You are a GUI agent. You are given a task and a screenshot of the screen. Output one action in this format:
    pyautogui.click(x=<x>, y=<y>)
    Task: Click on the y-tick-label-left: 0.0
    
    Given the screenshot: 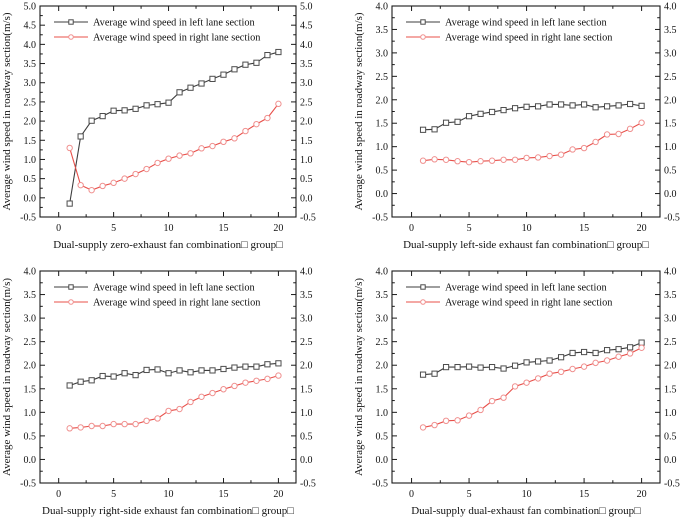 What is the action you would take?
    pyautogui.click(x=382, y=194)
    